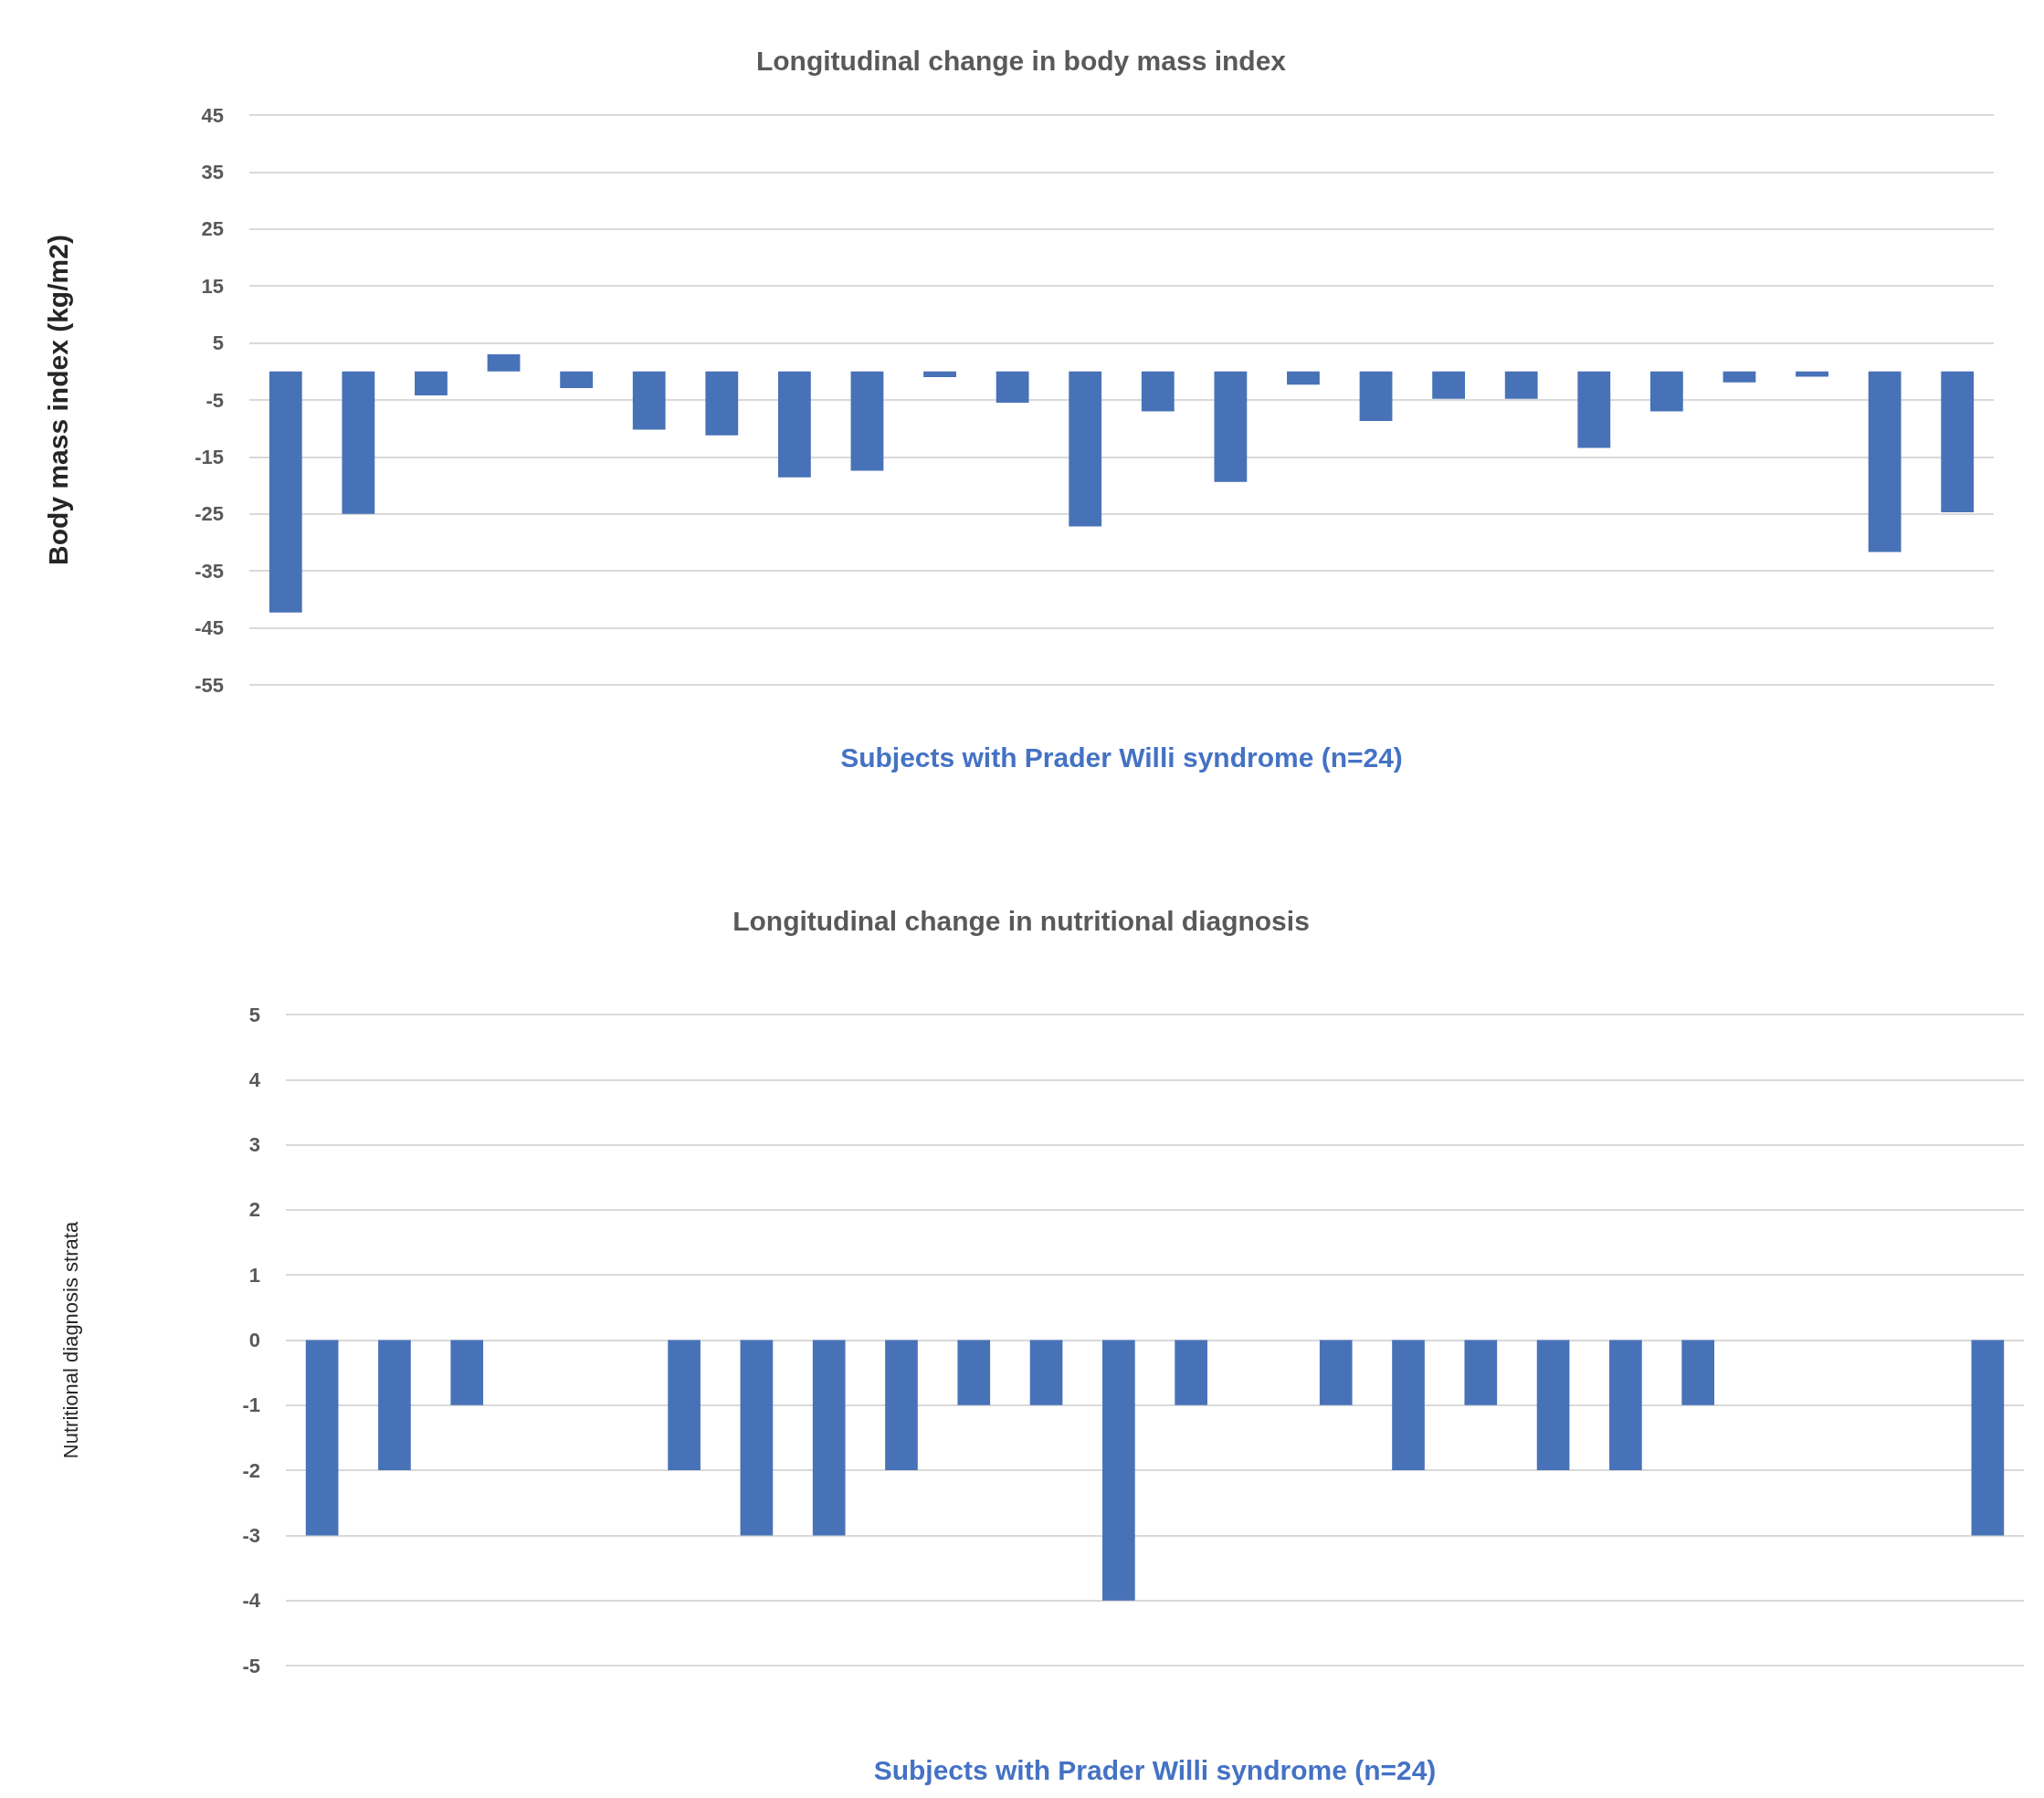 The width and height of the screenshot is (2044, 1798). I want to click on y-tick-label: -25, so click(209, 514).